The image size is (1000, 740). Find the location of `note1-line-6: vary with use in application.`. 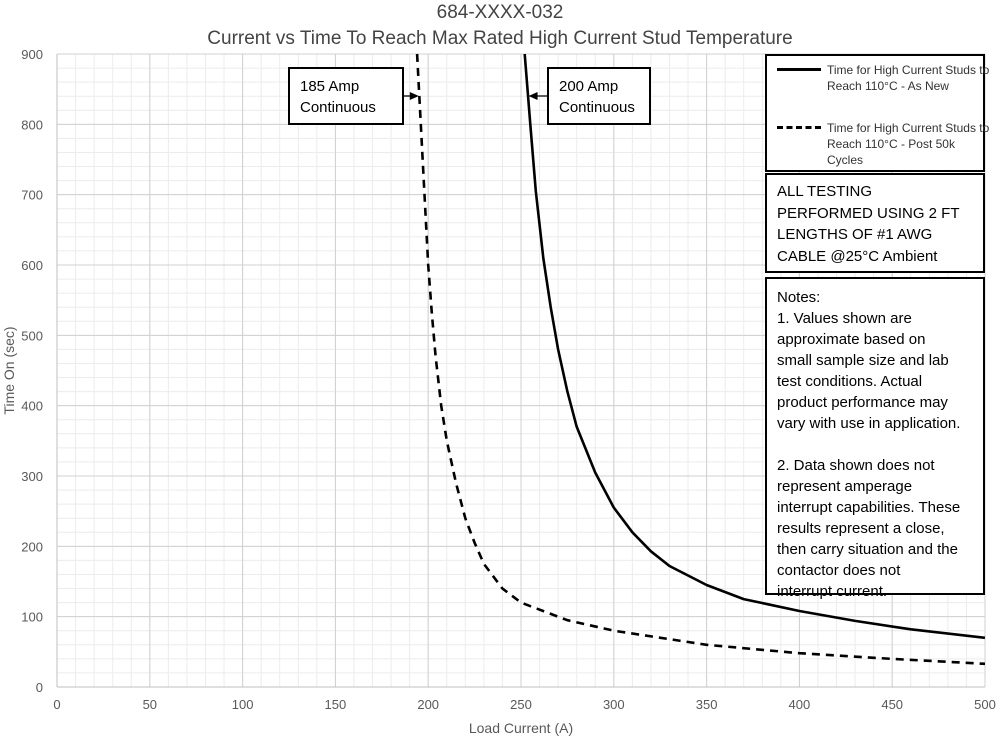

note1-line-6: vary with use in application. is located at coordinates (869, 423).